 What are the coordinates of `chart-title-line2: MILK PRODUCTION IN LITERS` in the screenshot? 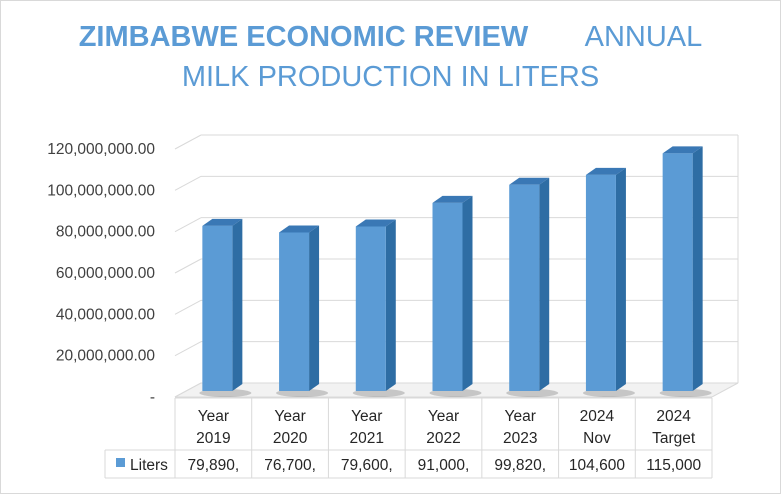 It's located at (390, 77).